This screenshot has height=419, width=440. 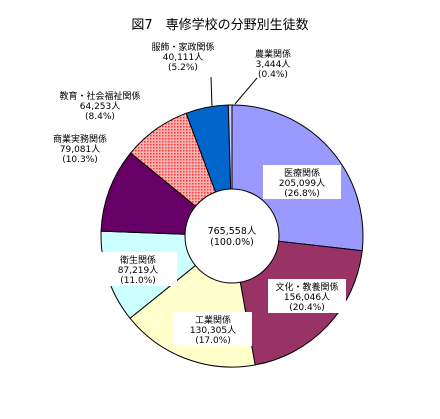 I want to click on slice-name-4: 衛生関係, so click(x=138, y=260).